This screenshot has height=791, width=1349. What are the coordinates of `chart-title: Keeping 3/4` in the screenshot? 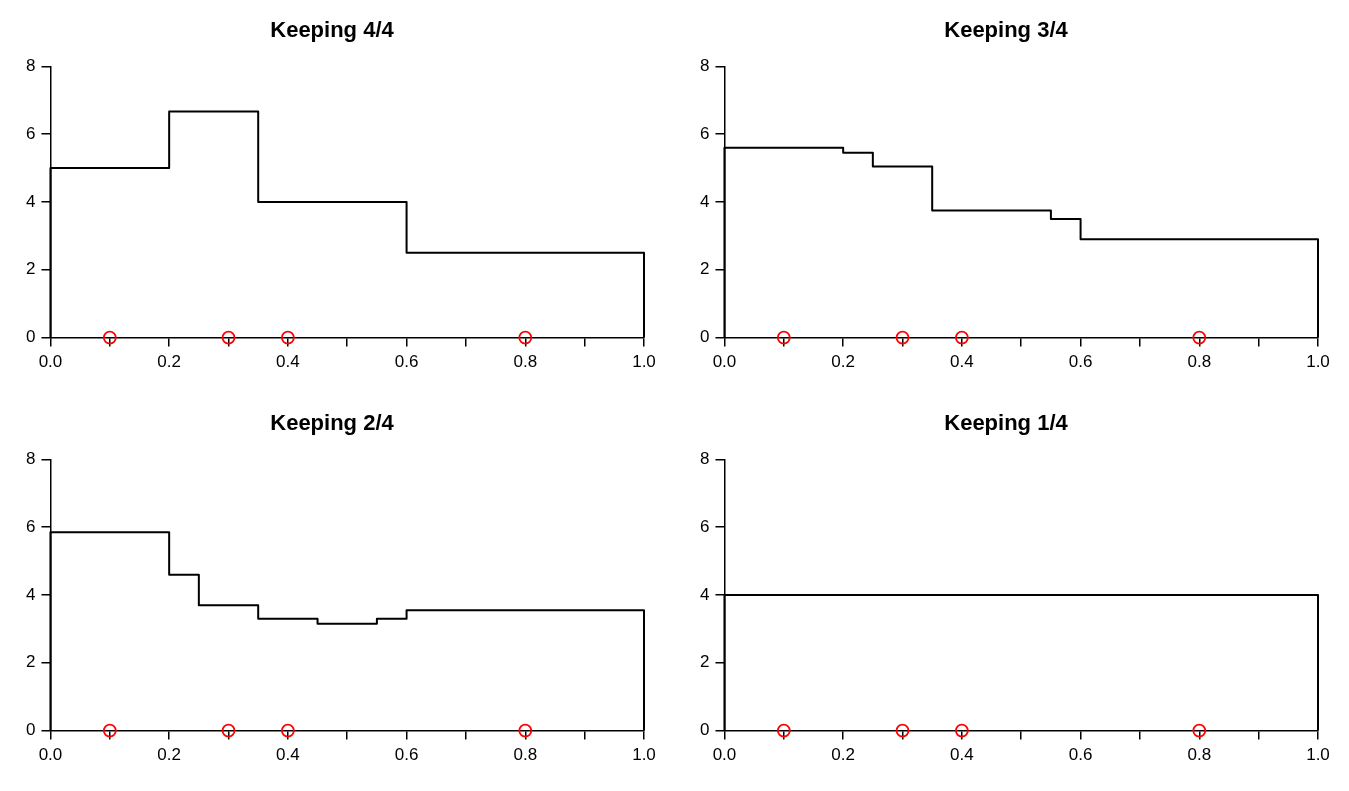 It's located at (1006, 30).